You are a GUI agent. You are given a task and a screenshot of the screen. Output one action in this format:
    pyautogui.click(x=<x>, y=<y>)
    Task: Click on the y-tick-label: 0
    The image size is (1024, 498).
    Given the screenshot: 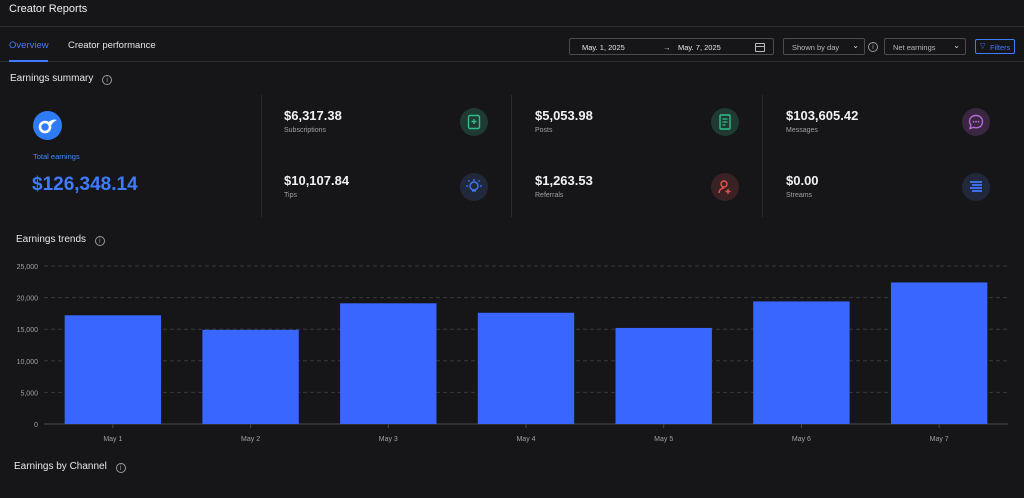 What is the action you would take?
    pyautogui.click(x=36, y=425)
    